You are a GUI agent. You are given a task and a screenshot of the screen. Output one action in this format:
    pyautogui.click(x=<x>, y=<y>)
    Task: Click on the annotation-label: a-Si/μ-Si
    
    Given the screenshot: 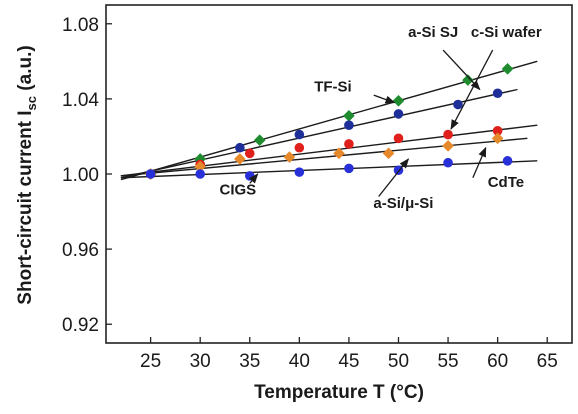 What is the action you would take?
    pyautogui.click(x=403, y=203)
    